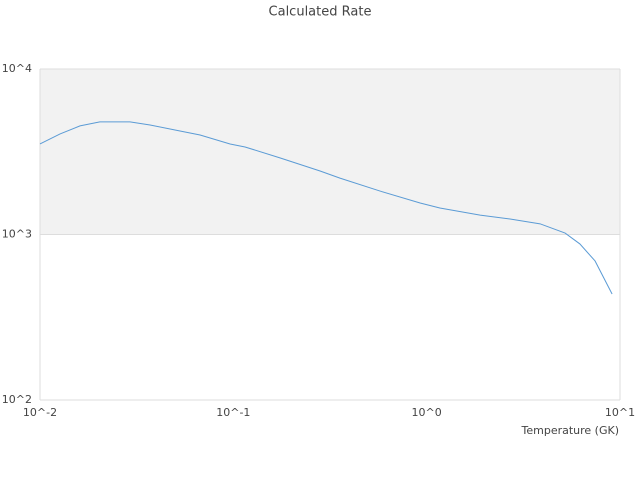  What do you see at coordinates (427, 412) in the screenshot?
I see `x-tick-label: 10^0` at bounding box center [427, 412].